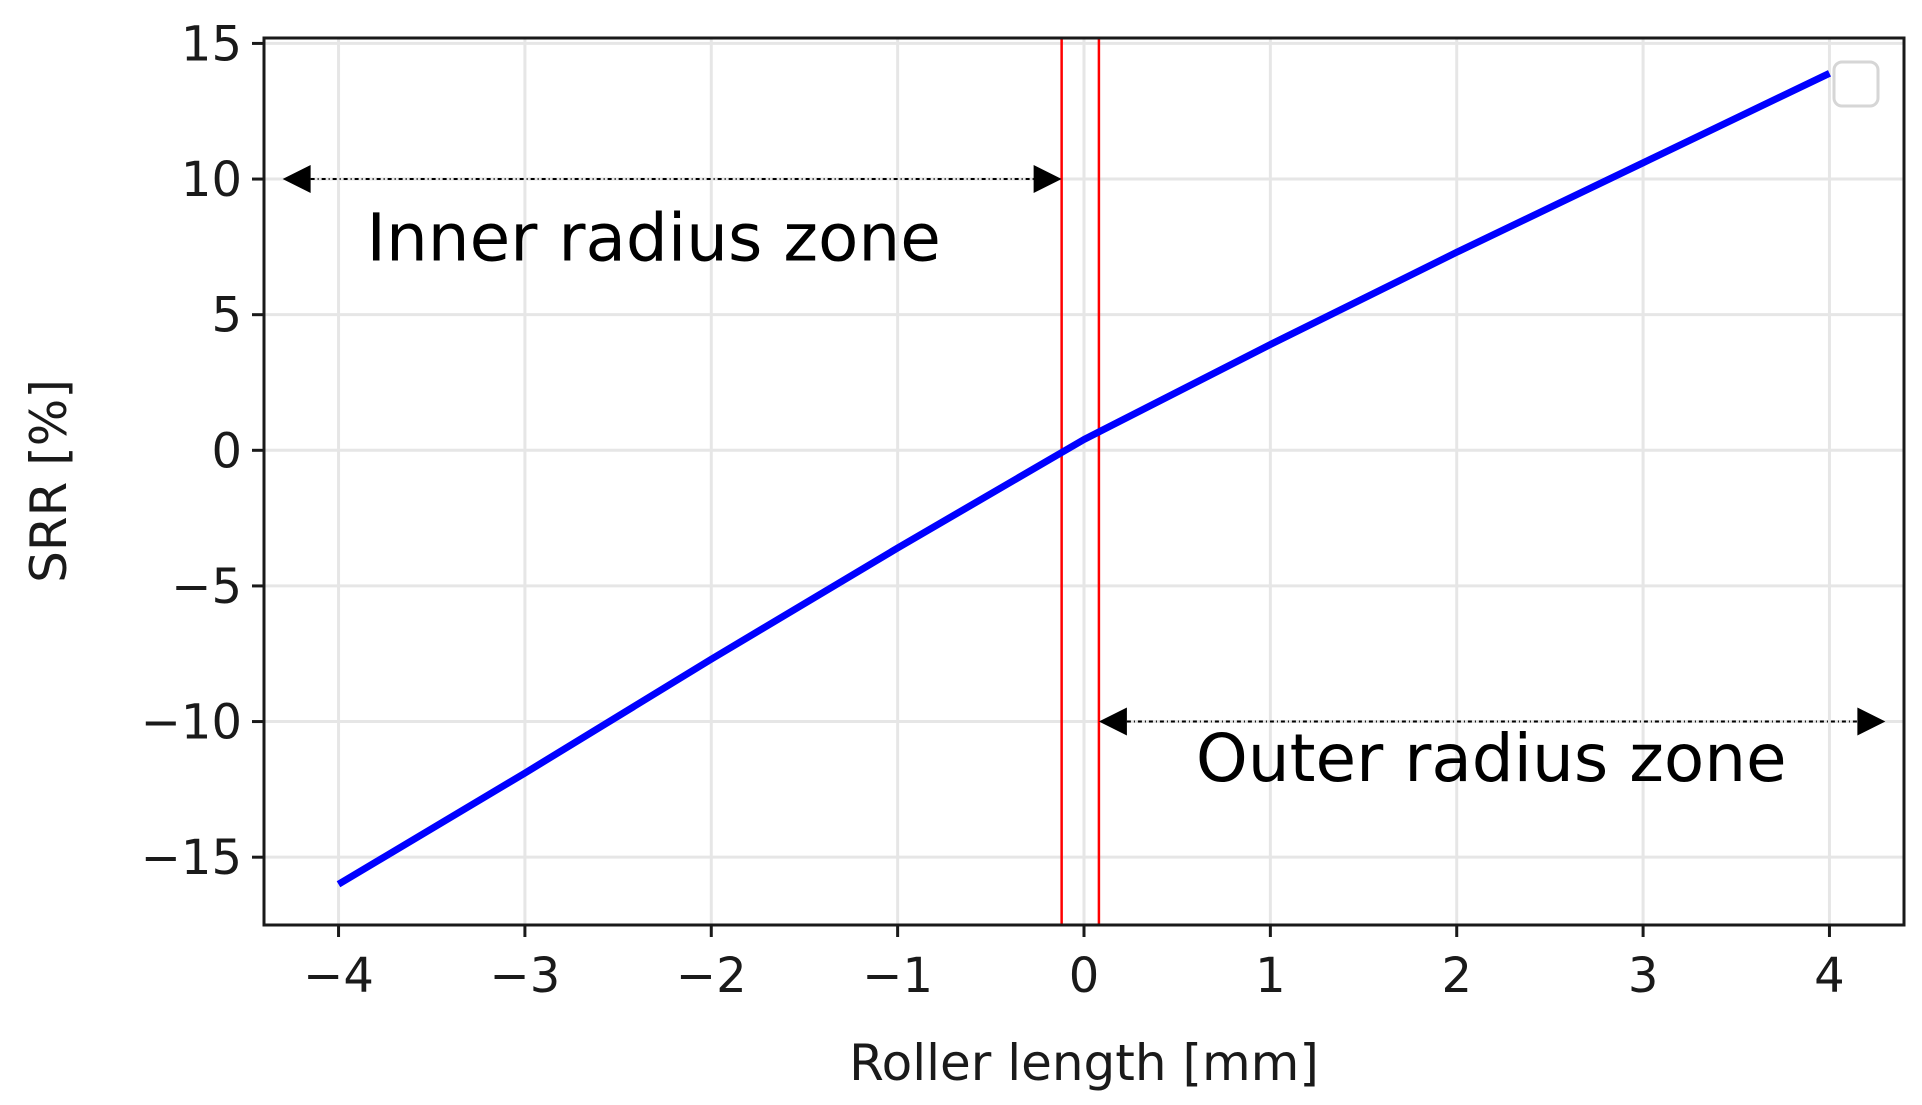 The height and width of the screenshot is (1105, 1922). I want to click on y-tick-label: 5, so click(226, 316).